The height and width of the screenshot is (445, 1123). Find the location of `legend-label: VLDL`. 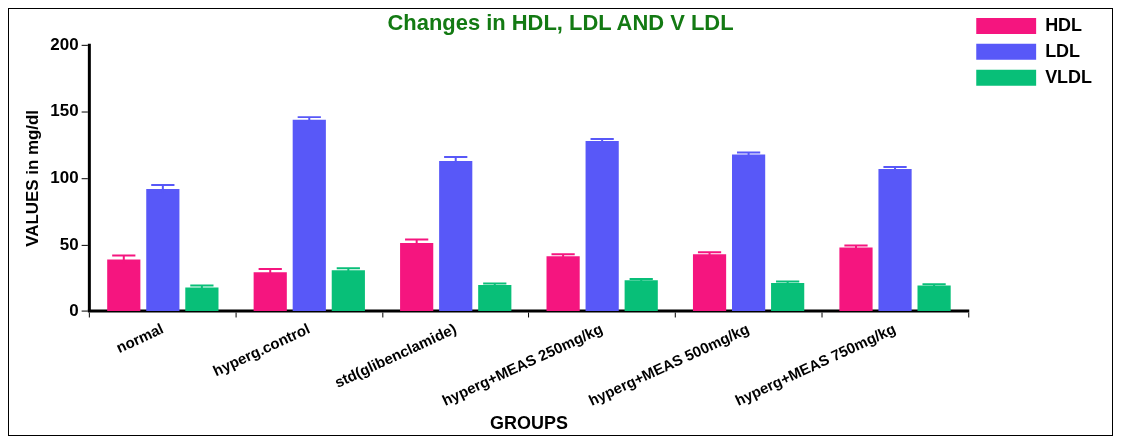

legend-label: VLDL is located at coordinates (1069, 76).